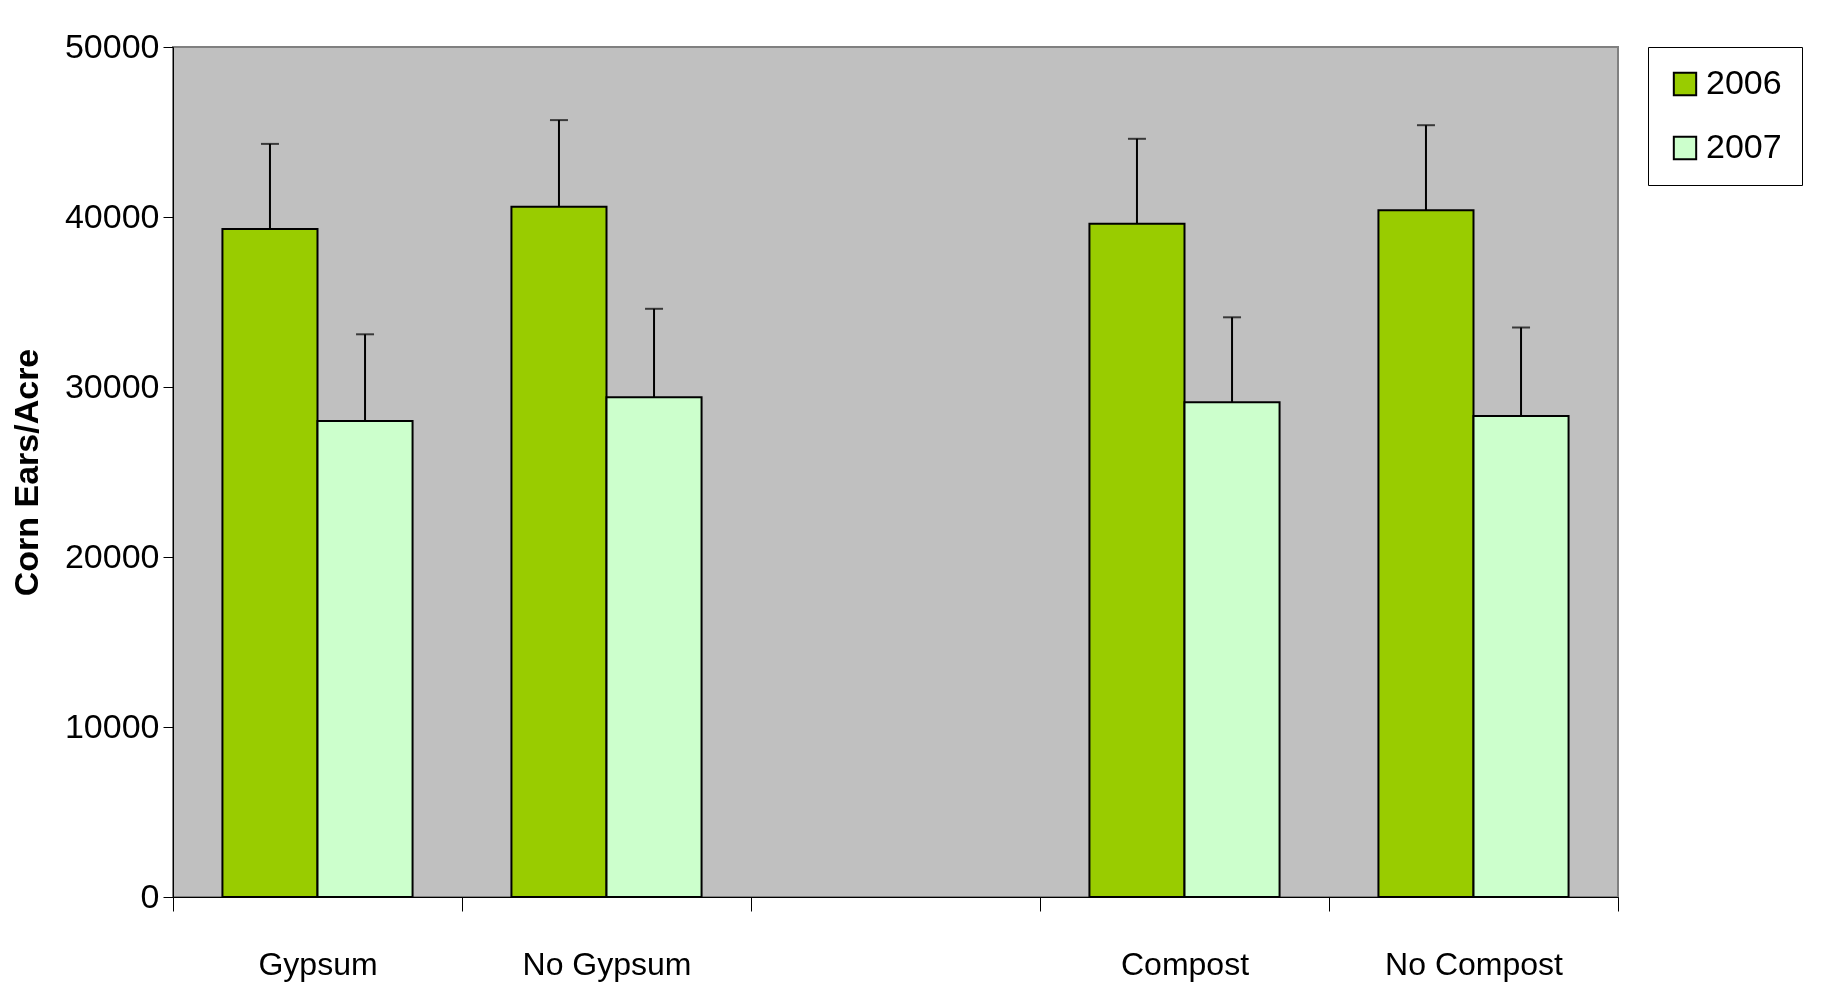 The image size is (1837, 1002). What do you see at coordinates (150, 895) in the screenshot?
I see `y-tick-label: 0` at bounding box center [150, 895].